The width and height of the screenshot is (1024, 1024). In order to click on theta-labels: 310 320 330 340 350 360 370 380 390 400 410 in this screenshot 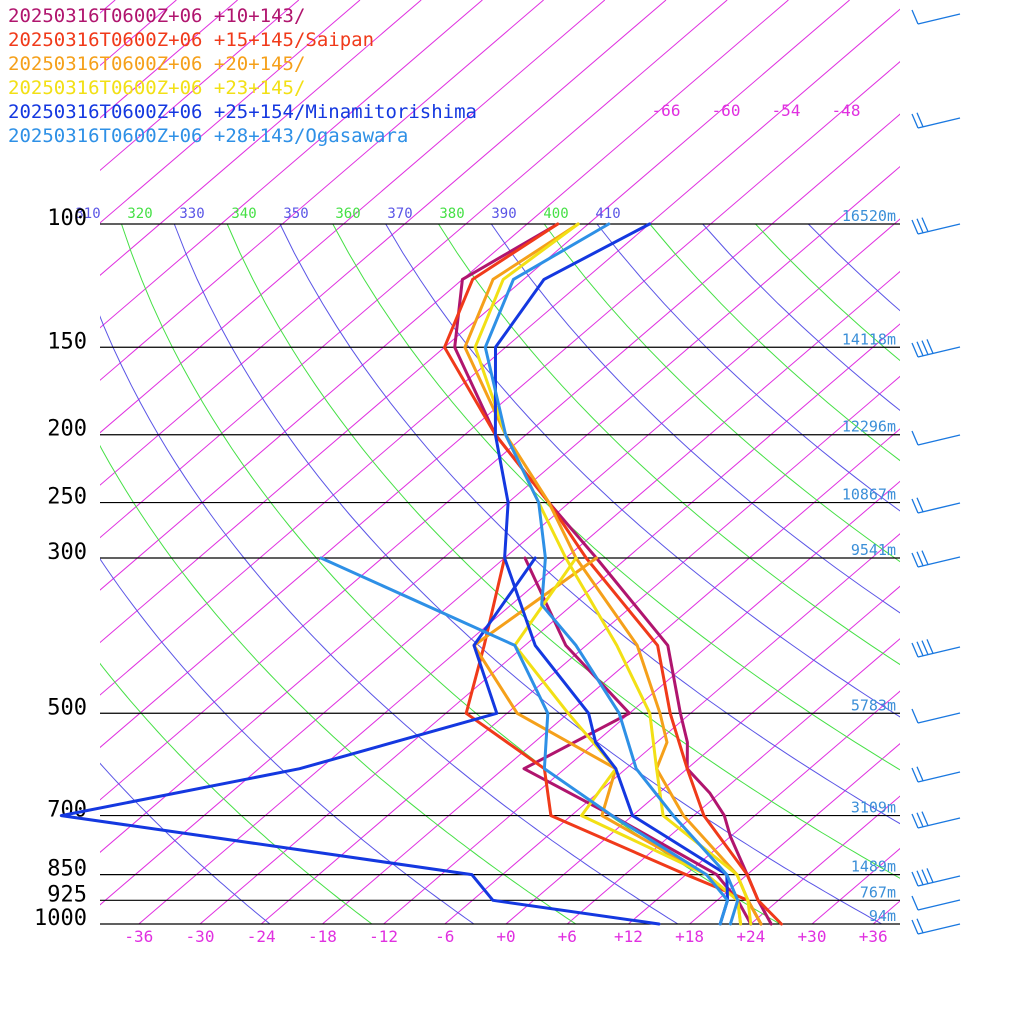, I will do `click(347, 214)`.